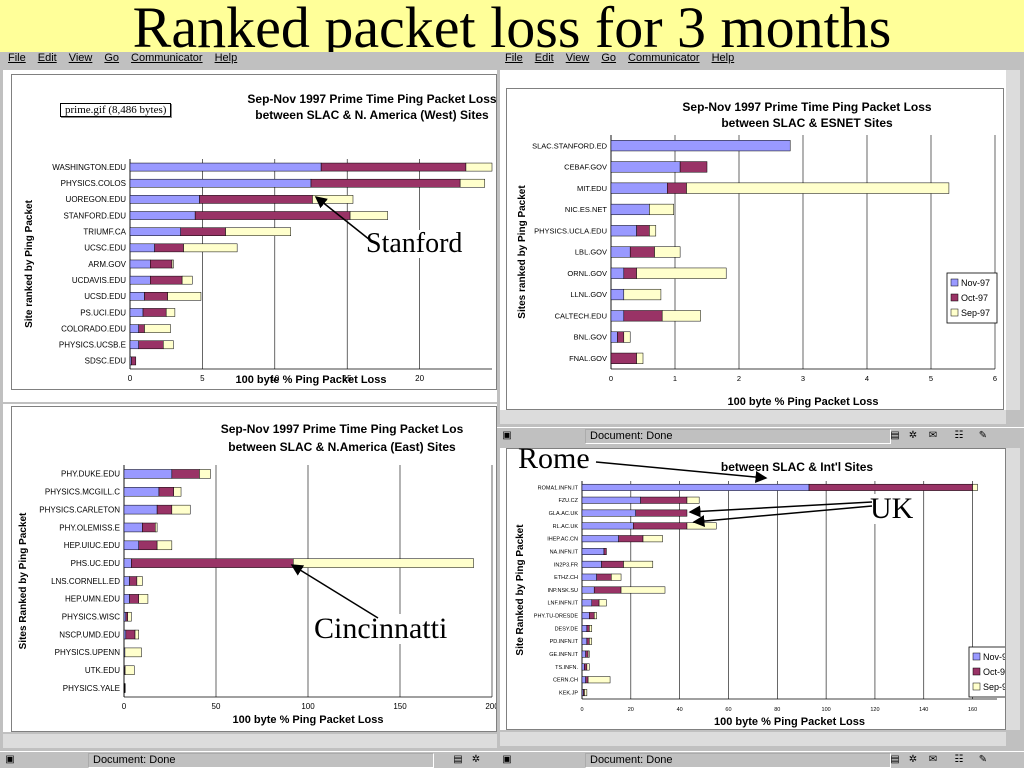  What do you see at coordinates (760, 759) in the screenshot?
I see `status-bar: ▣ Document: Done ▤ ✲ ✉ ☷ ✎` at bounding box center [760, 759].